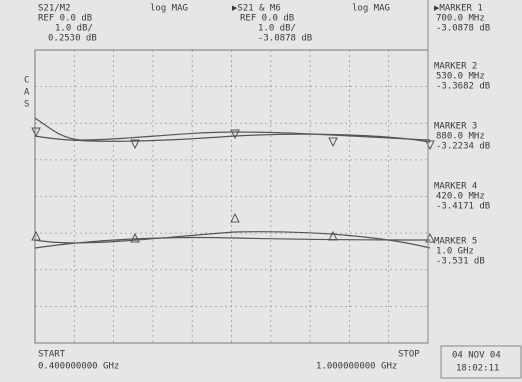  What do you see at coordinates (26, 105) in the screenshot?
I see `side-label: S` at bounding box center [26, 105].